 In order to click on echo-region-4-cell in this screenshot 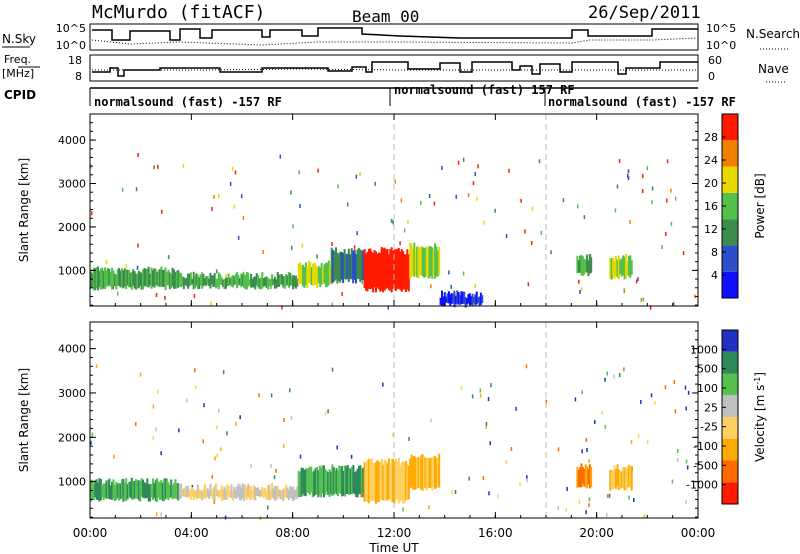, I will do `click(437, 472)`.